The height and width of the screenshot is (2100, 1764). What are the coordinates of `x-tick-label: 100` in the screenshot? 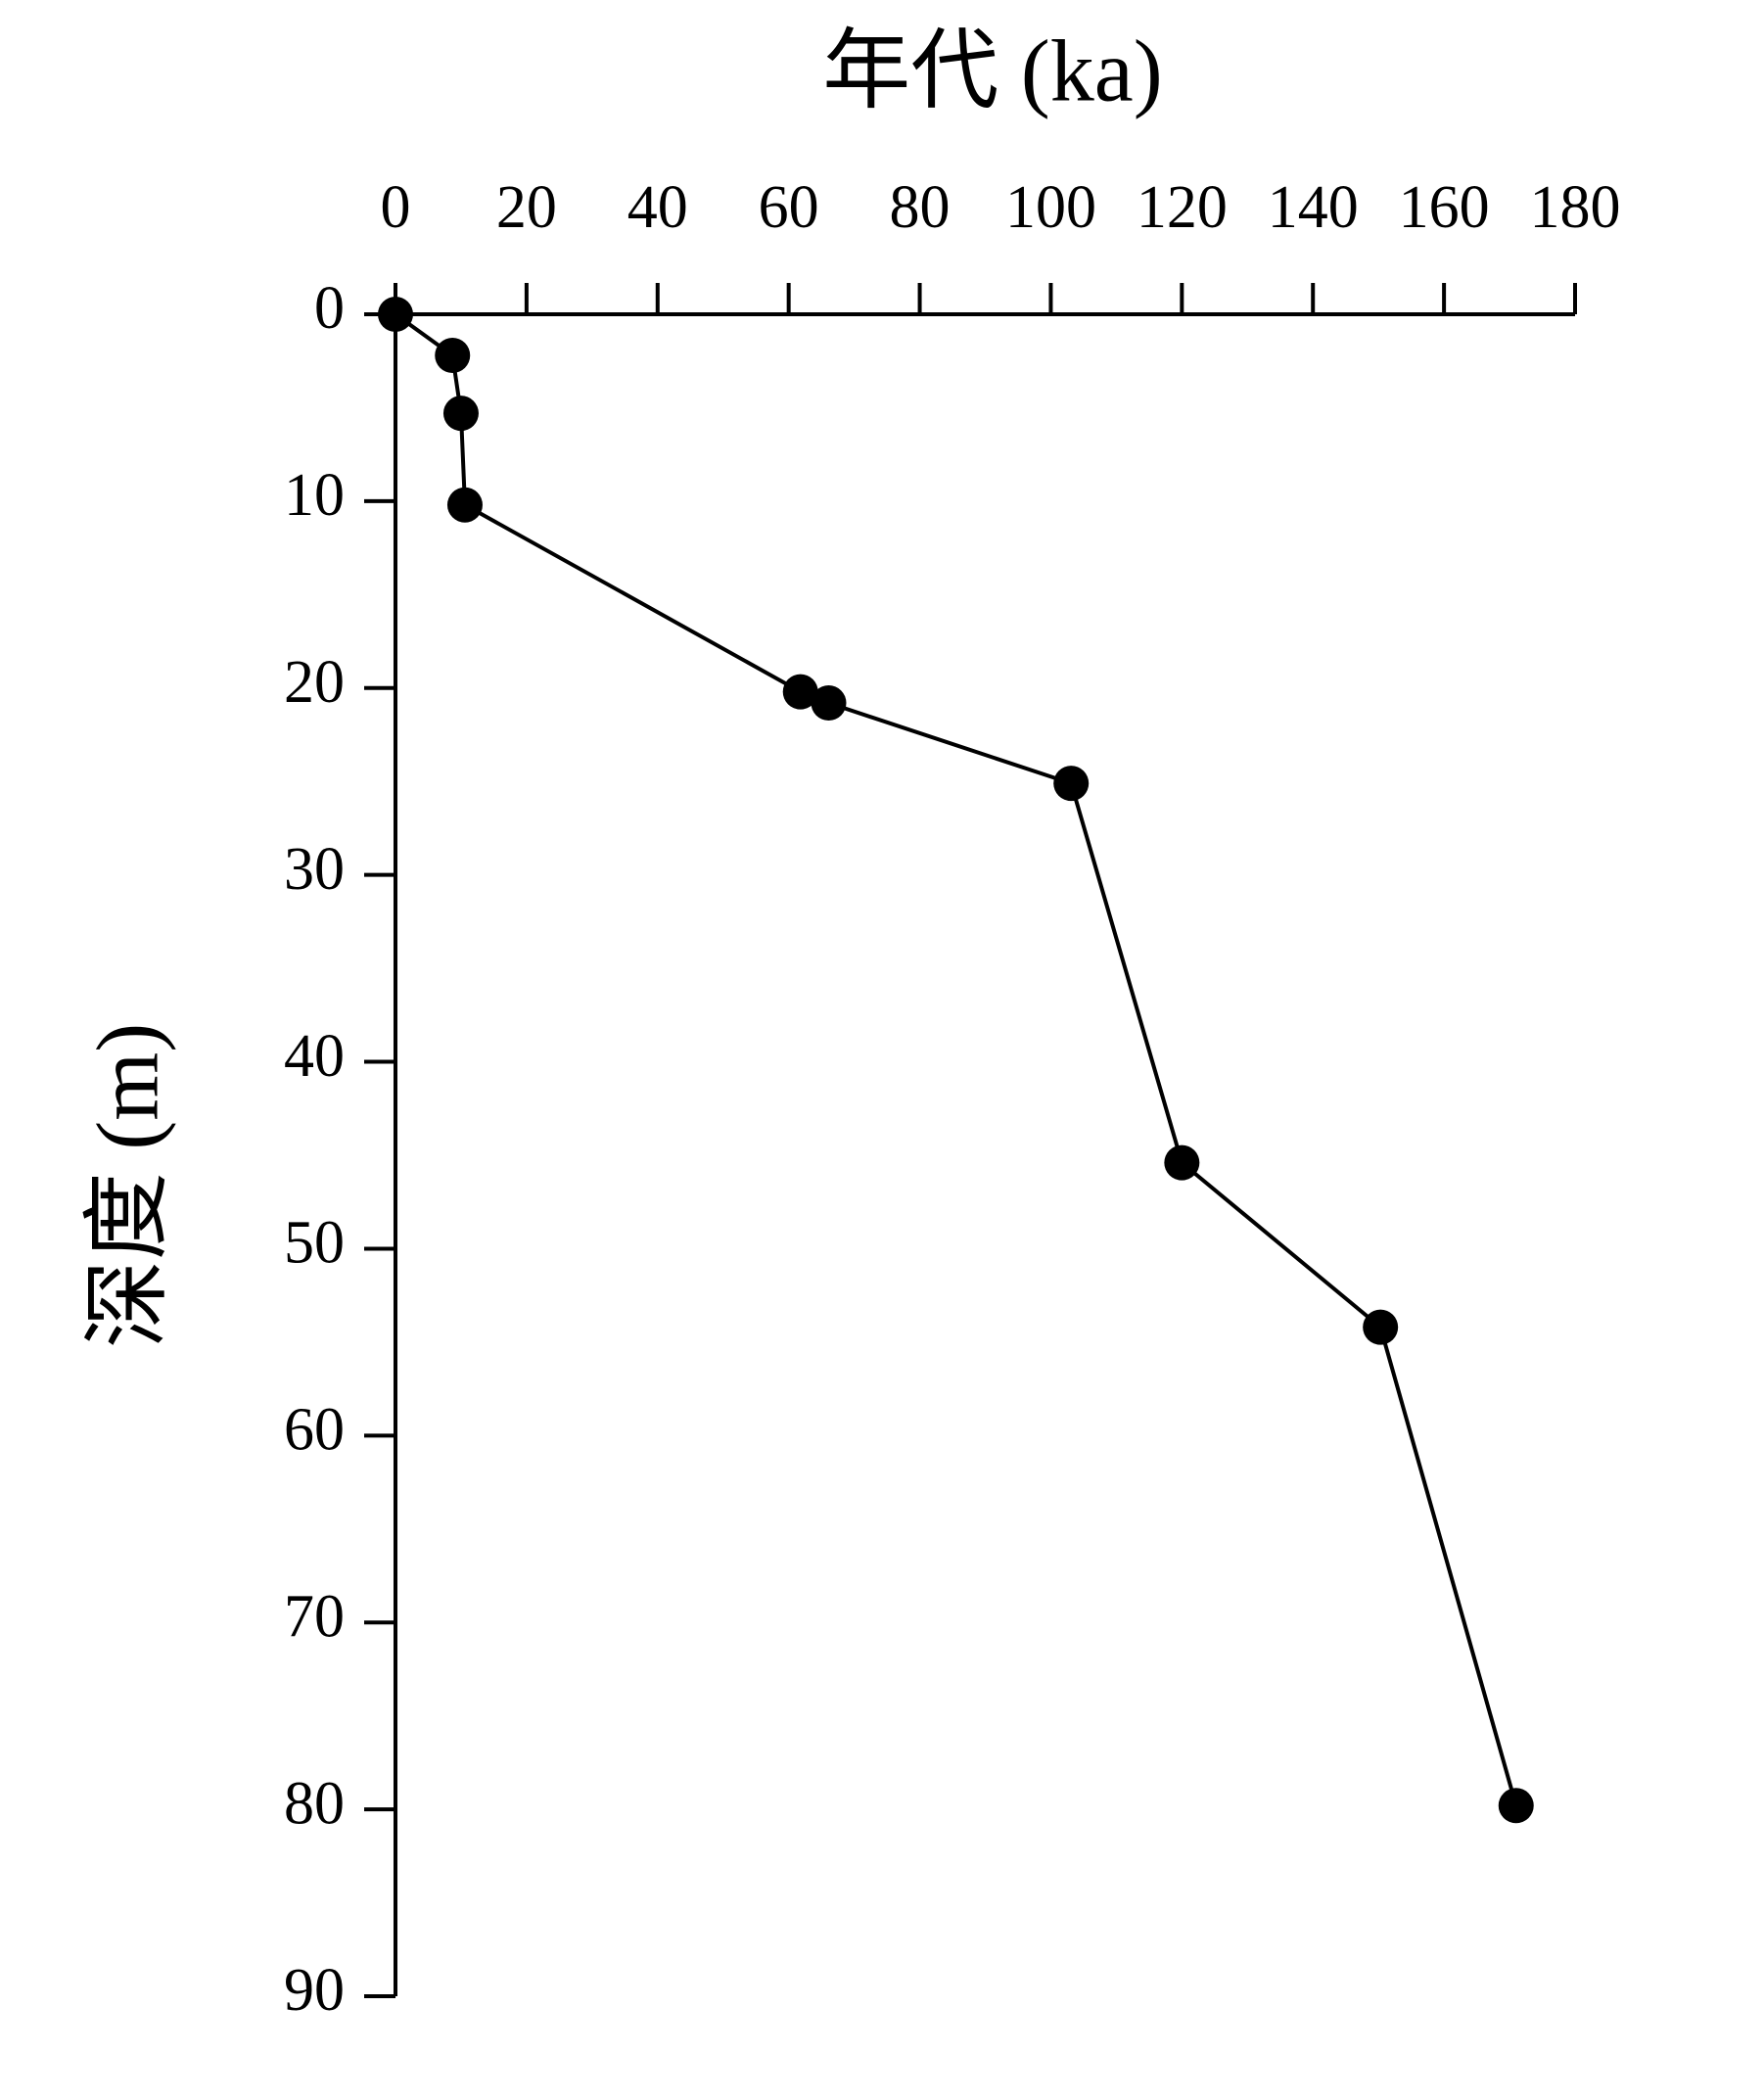 It's located at (1050, 207).